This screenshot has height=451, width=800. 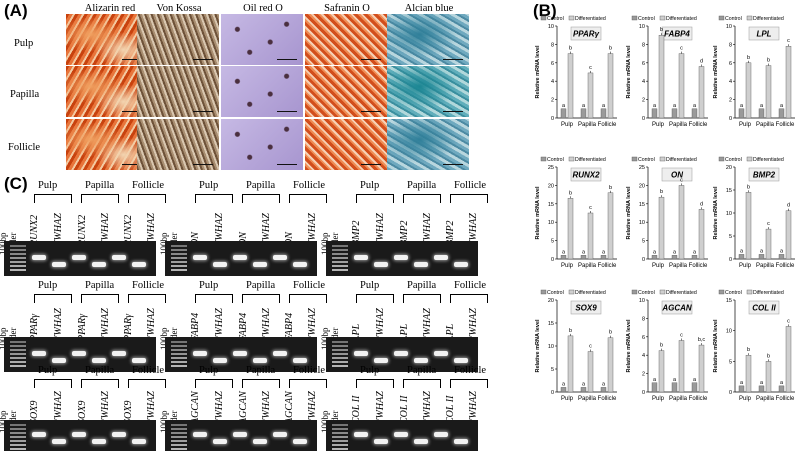 I want to click on band-ppar-, so click(x=119, y=353).